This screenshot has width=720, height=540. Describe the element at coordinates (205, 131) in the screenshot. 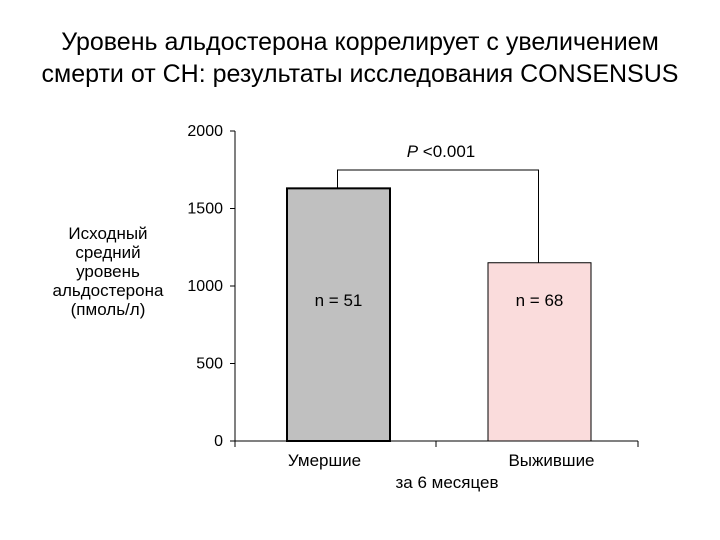

I see `y-tick-label: 2000` at that location.